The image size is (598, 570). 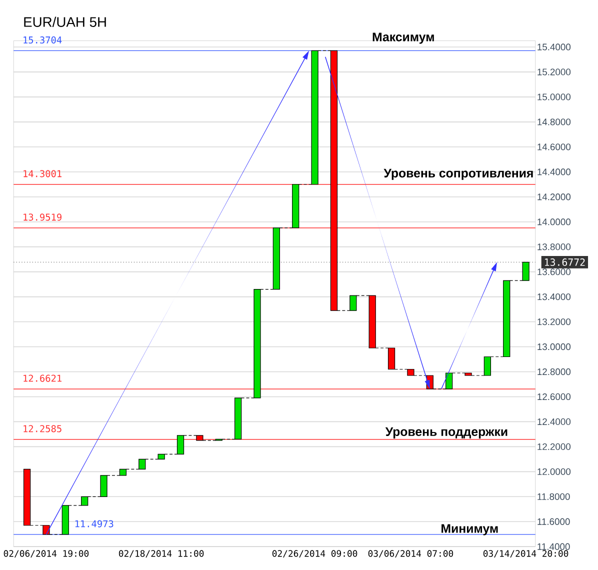 What do you see at coordinates (554, 396) in the screenshot?
I see `y-tick-label: 12.6000` at bounding box center [554, 396].